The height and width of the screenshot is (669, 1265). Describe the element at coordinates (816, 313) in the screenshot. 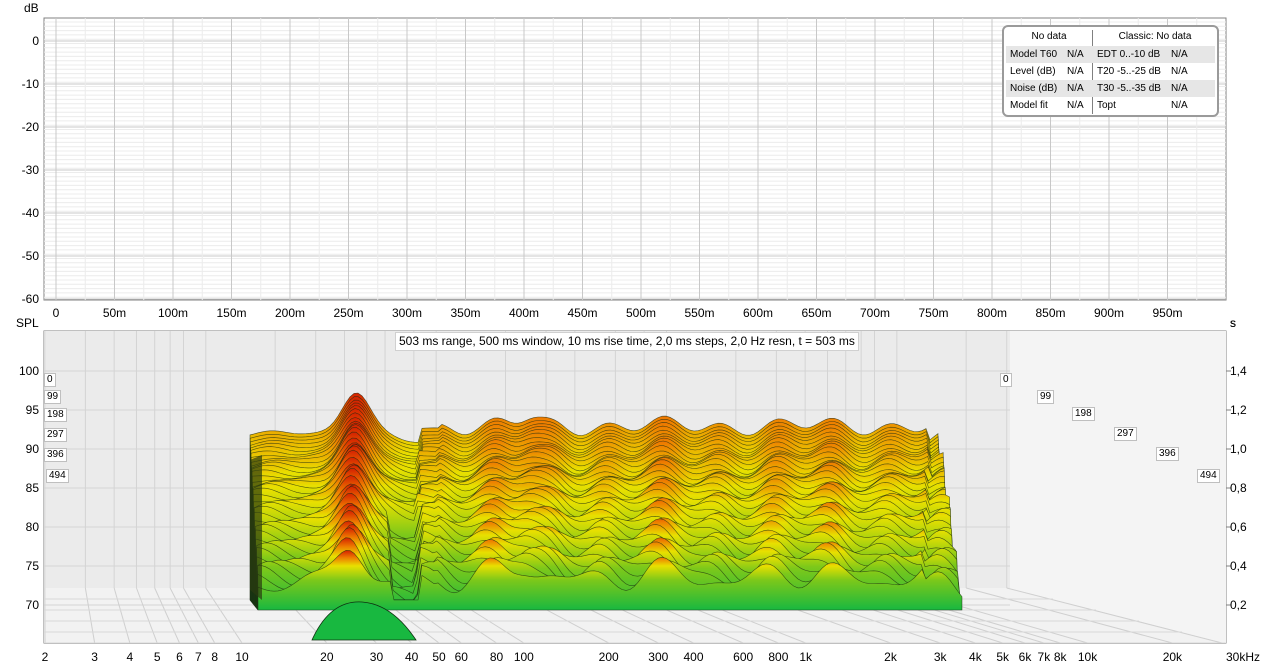

I see `decay-x-tick: 650m` at that location.